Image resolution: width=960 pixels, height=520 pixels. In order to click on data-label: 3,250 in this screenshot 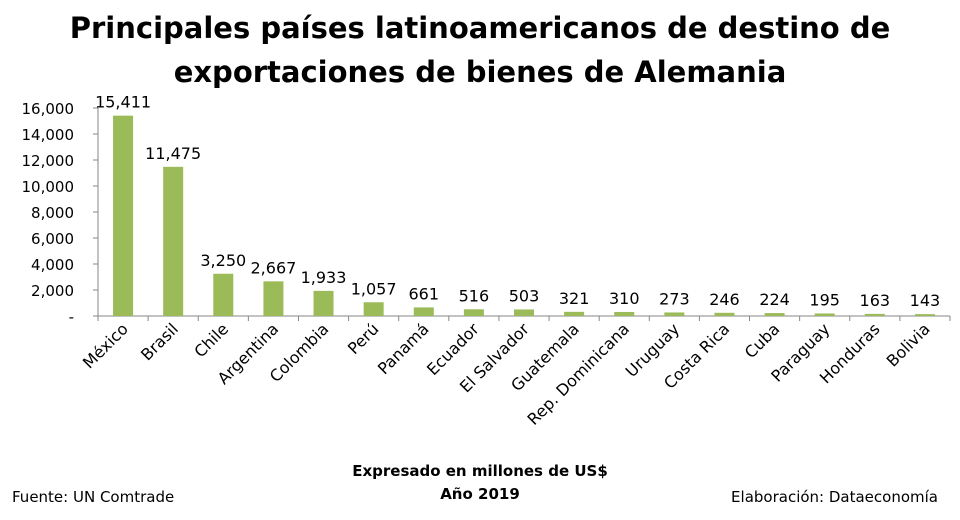, I will do `click(223, 260)`.